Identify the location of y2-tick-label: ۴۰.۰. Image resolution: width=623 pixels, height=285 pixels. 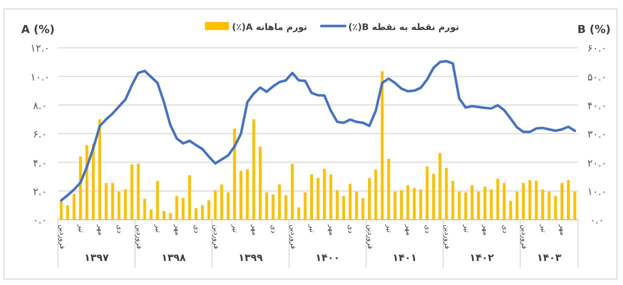
(597, 106).